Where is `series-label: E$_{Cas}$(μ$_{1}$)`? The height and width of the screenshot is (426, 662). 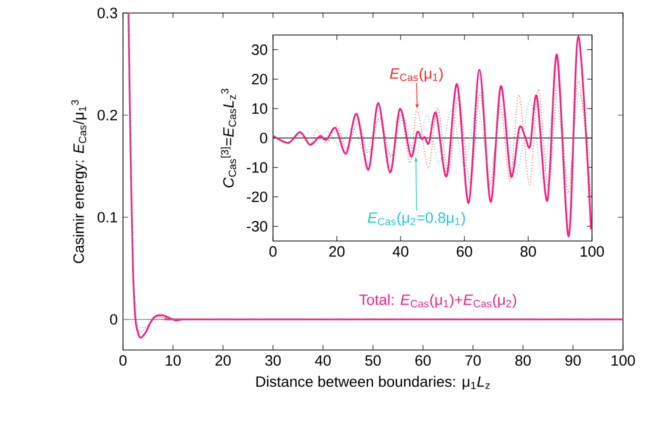 series-label: E$_{Cas}$(μ$_{1}$) is located at coordinates (416, 75).